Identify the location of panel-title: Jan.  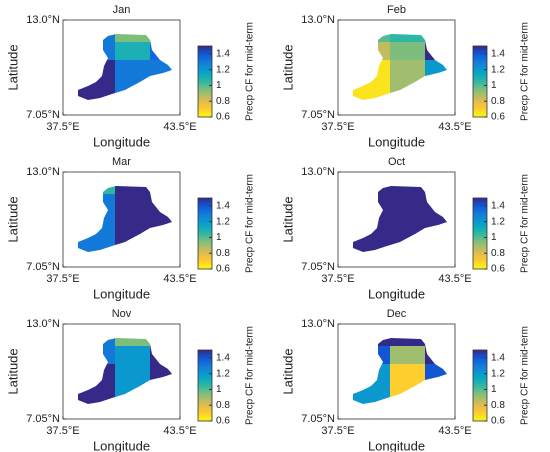
(122, 10).